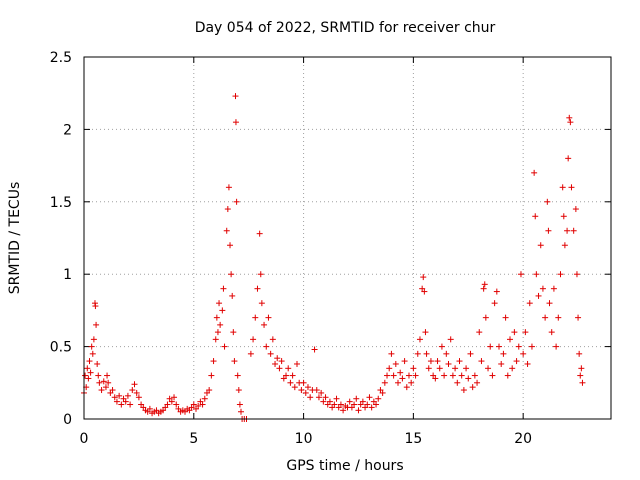 Image resolution: width=640 pixels, height=480 pixels. What do you see at coordinates (304, 439) in the screenshot?
I see `x-tick-label: 10` at bounding box center [304, 439].